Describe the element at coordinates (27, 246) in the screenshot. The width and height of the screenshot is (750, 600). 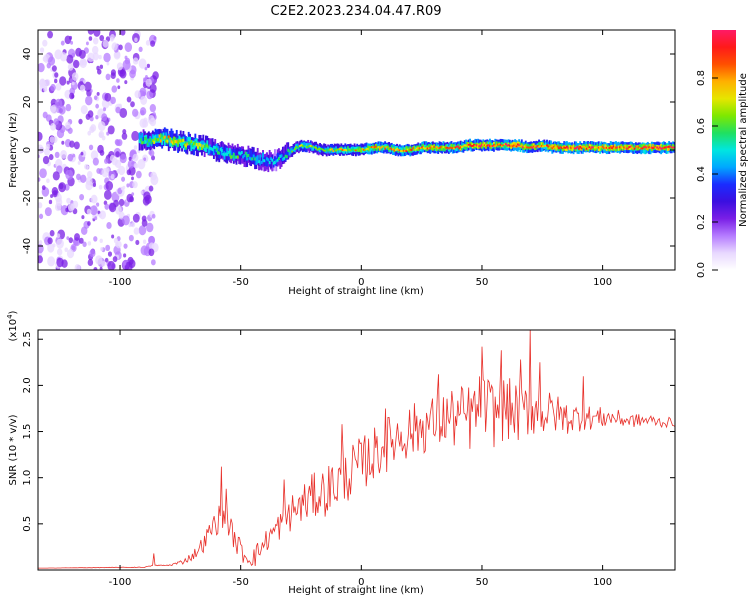
I see `y-tick-label: -40` at that location.